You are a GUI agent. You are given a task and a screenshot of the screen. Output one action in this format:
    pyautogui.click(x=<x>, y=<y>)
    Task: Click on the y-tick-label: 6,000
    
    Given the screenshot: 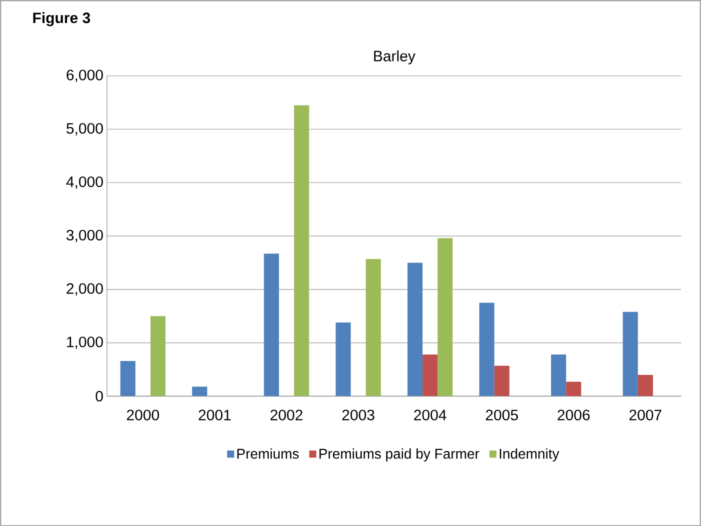 What is the action you would take?
    pyautogui.click(x=84, y=76)
    